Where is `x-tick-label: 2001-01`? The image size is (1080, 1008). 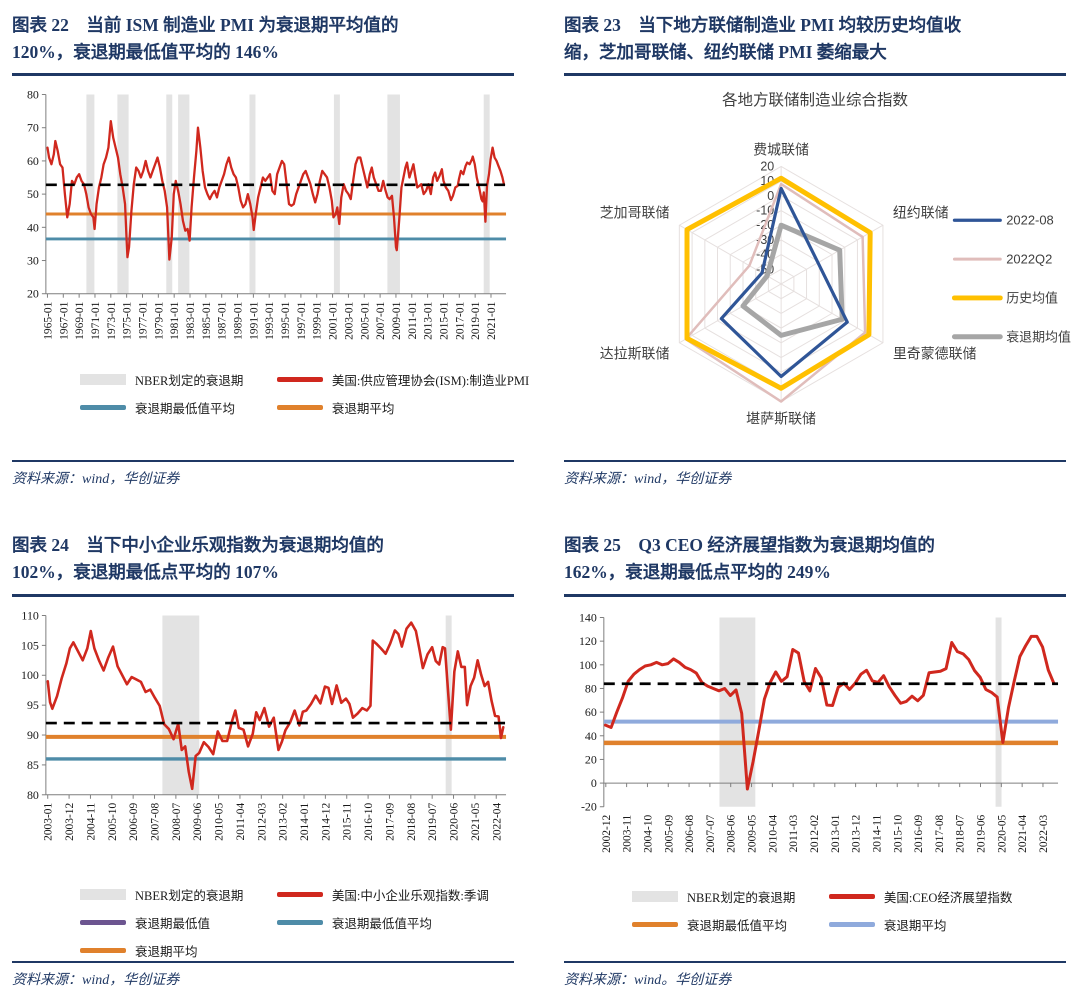
x-tick-label: 2001-01 is located at coordinates (334, 321).